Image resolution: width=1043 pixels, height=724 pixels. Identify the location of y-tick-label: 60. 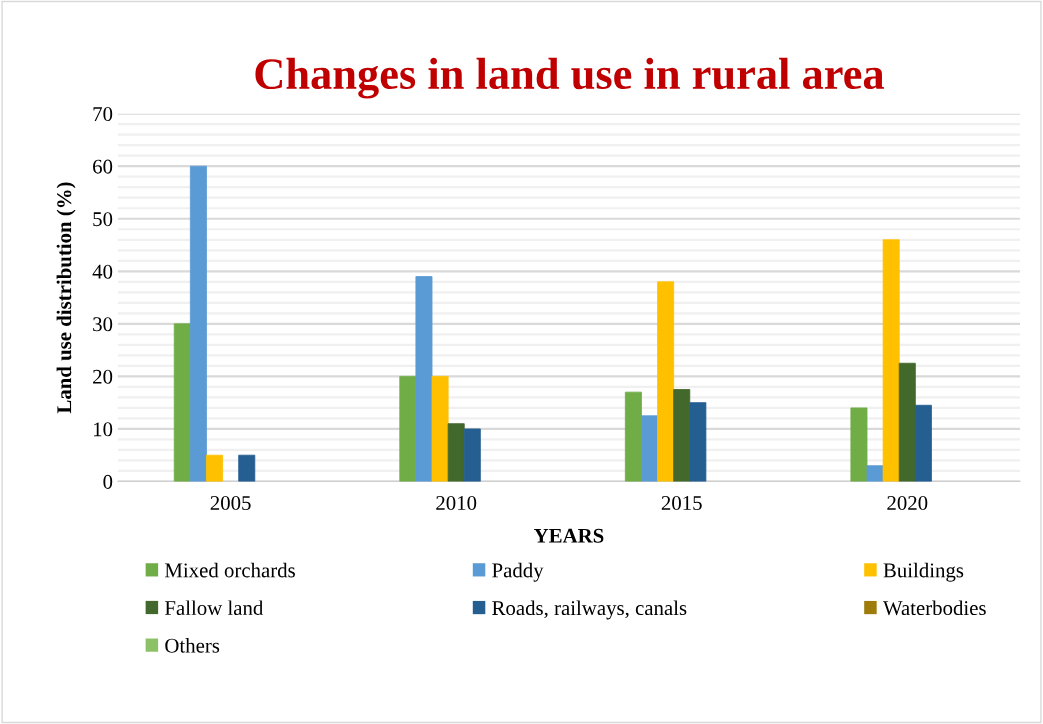
(103, 166).